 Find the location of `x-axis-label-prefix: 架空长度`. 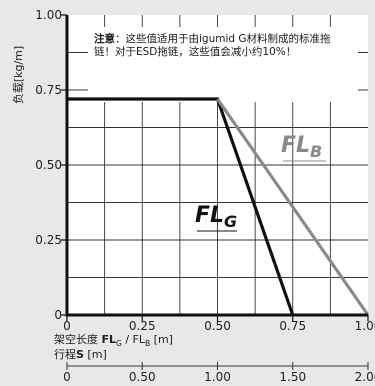

x-axis-label-prefix: 架空长度 is located at coordinates (76, 339).